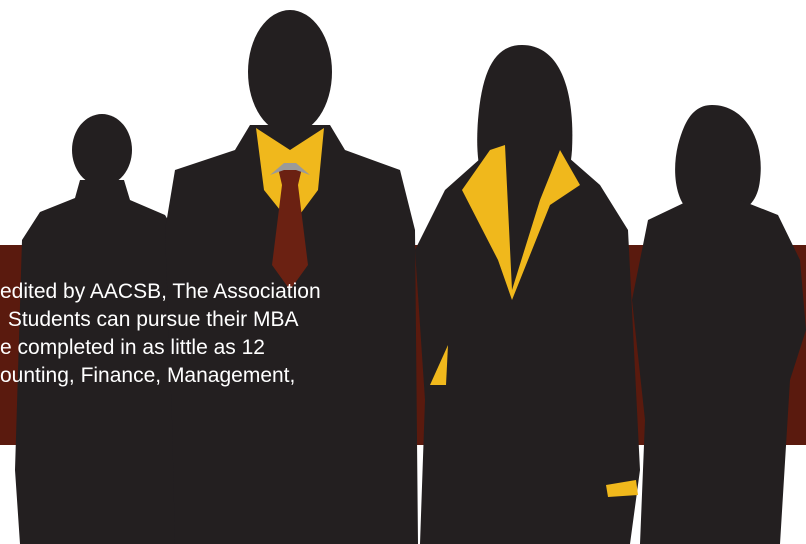 Image resolution: width=806 pixels, height=544 pixels. I want to click on copy-line: e completed in as little as 12, so click(132, 347).